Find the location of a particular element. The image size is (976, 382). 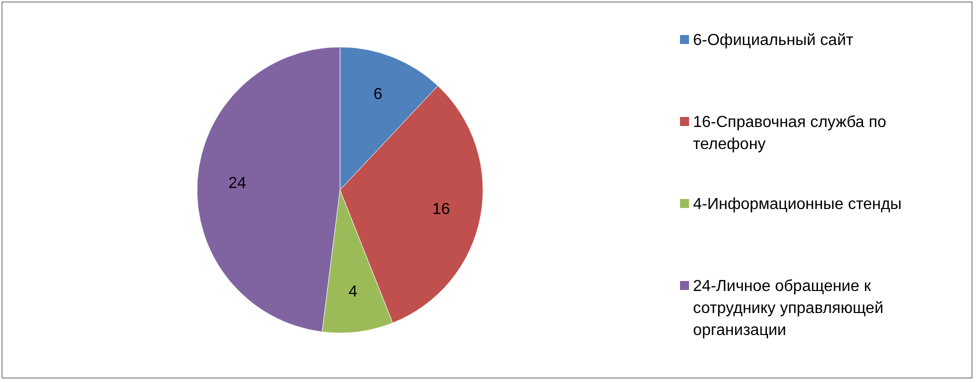

legend-label: 24-Личное обращение к сотруднику управляющей организации is located at coordinates (788, 308).